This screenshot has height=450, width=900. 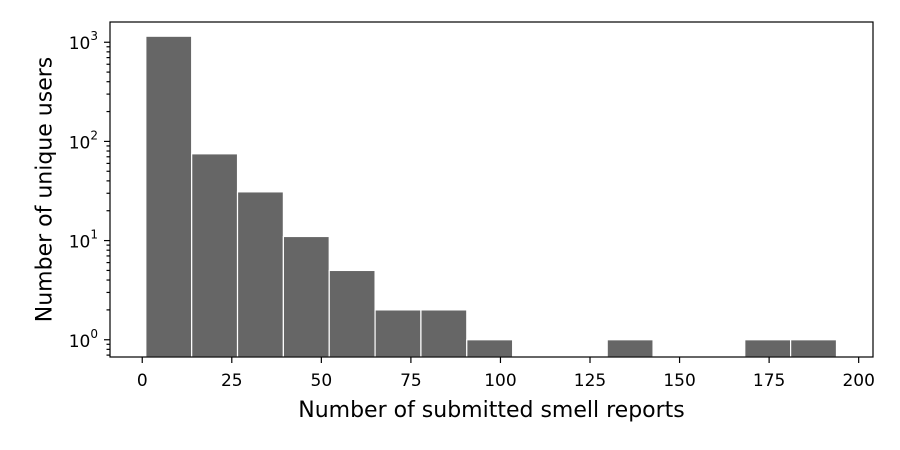 I want to click on x-tick-label: 0, so click(x=142, y=381).